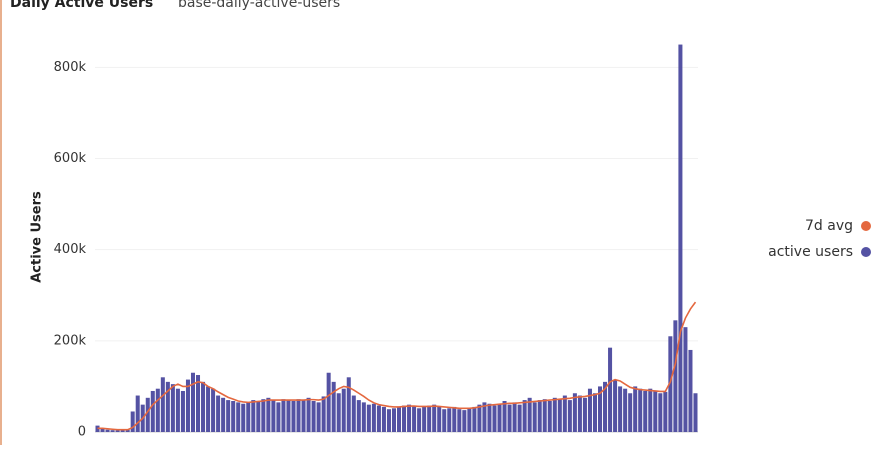  What do you see at coordinates (810, 252) in the screenshot?
I see `legend-label: active users` at bounding box center [810, 252].